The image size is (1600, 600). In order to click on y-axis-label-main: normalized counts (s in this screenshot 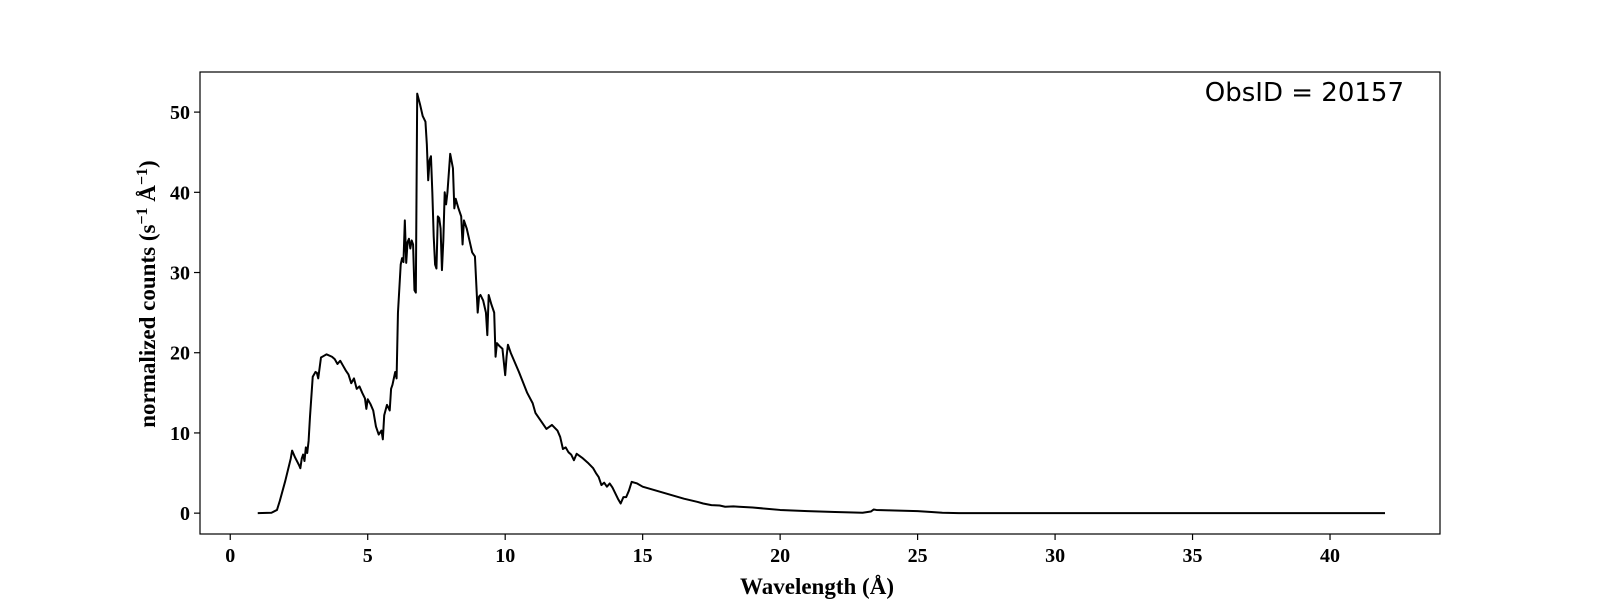, I will do `click(147, 326)`.